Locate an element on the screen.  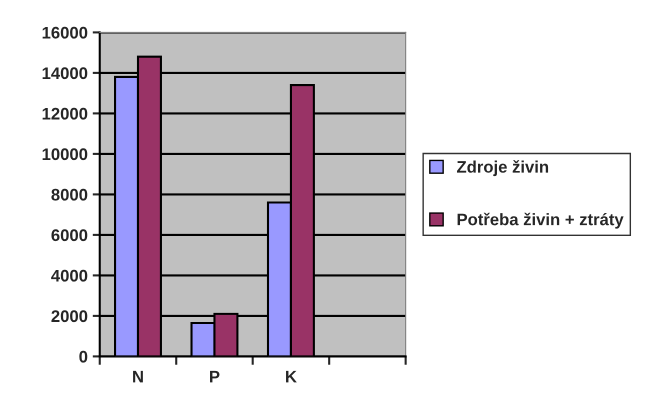
y-tick-label: 2000 is located at coordinates (69, 316).